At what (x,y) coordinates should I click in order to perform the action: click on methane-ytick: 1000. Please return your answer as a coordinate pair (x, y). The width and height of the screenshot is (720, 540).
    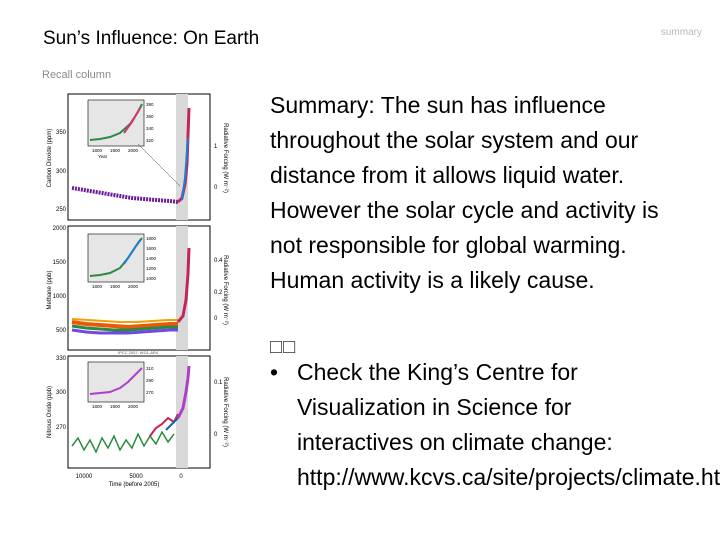
    Looking at the image, I should click on (60, 297).